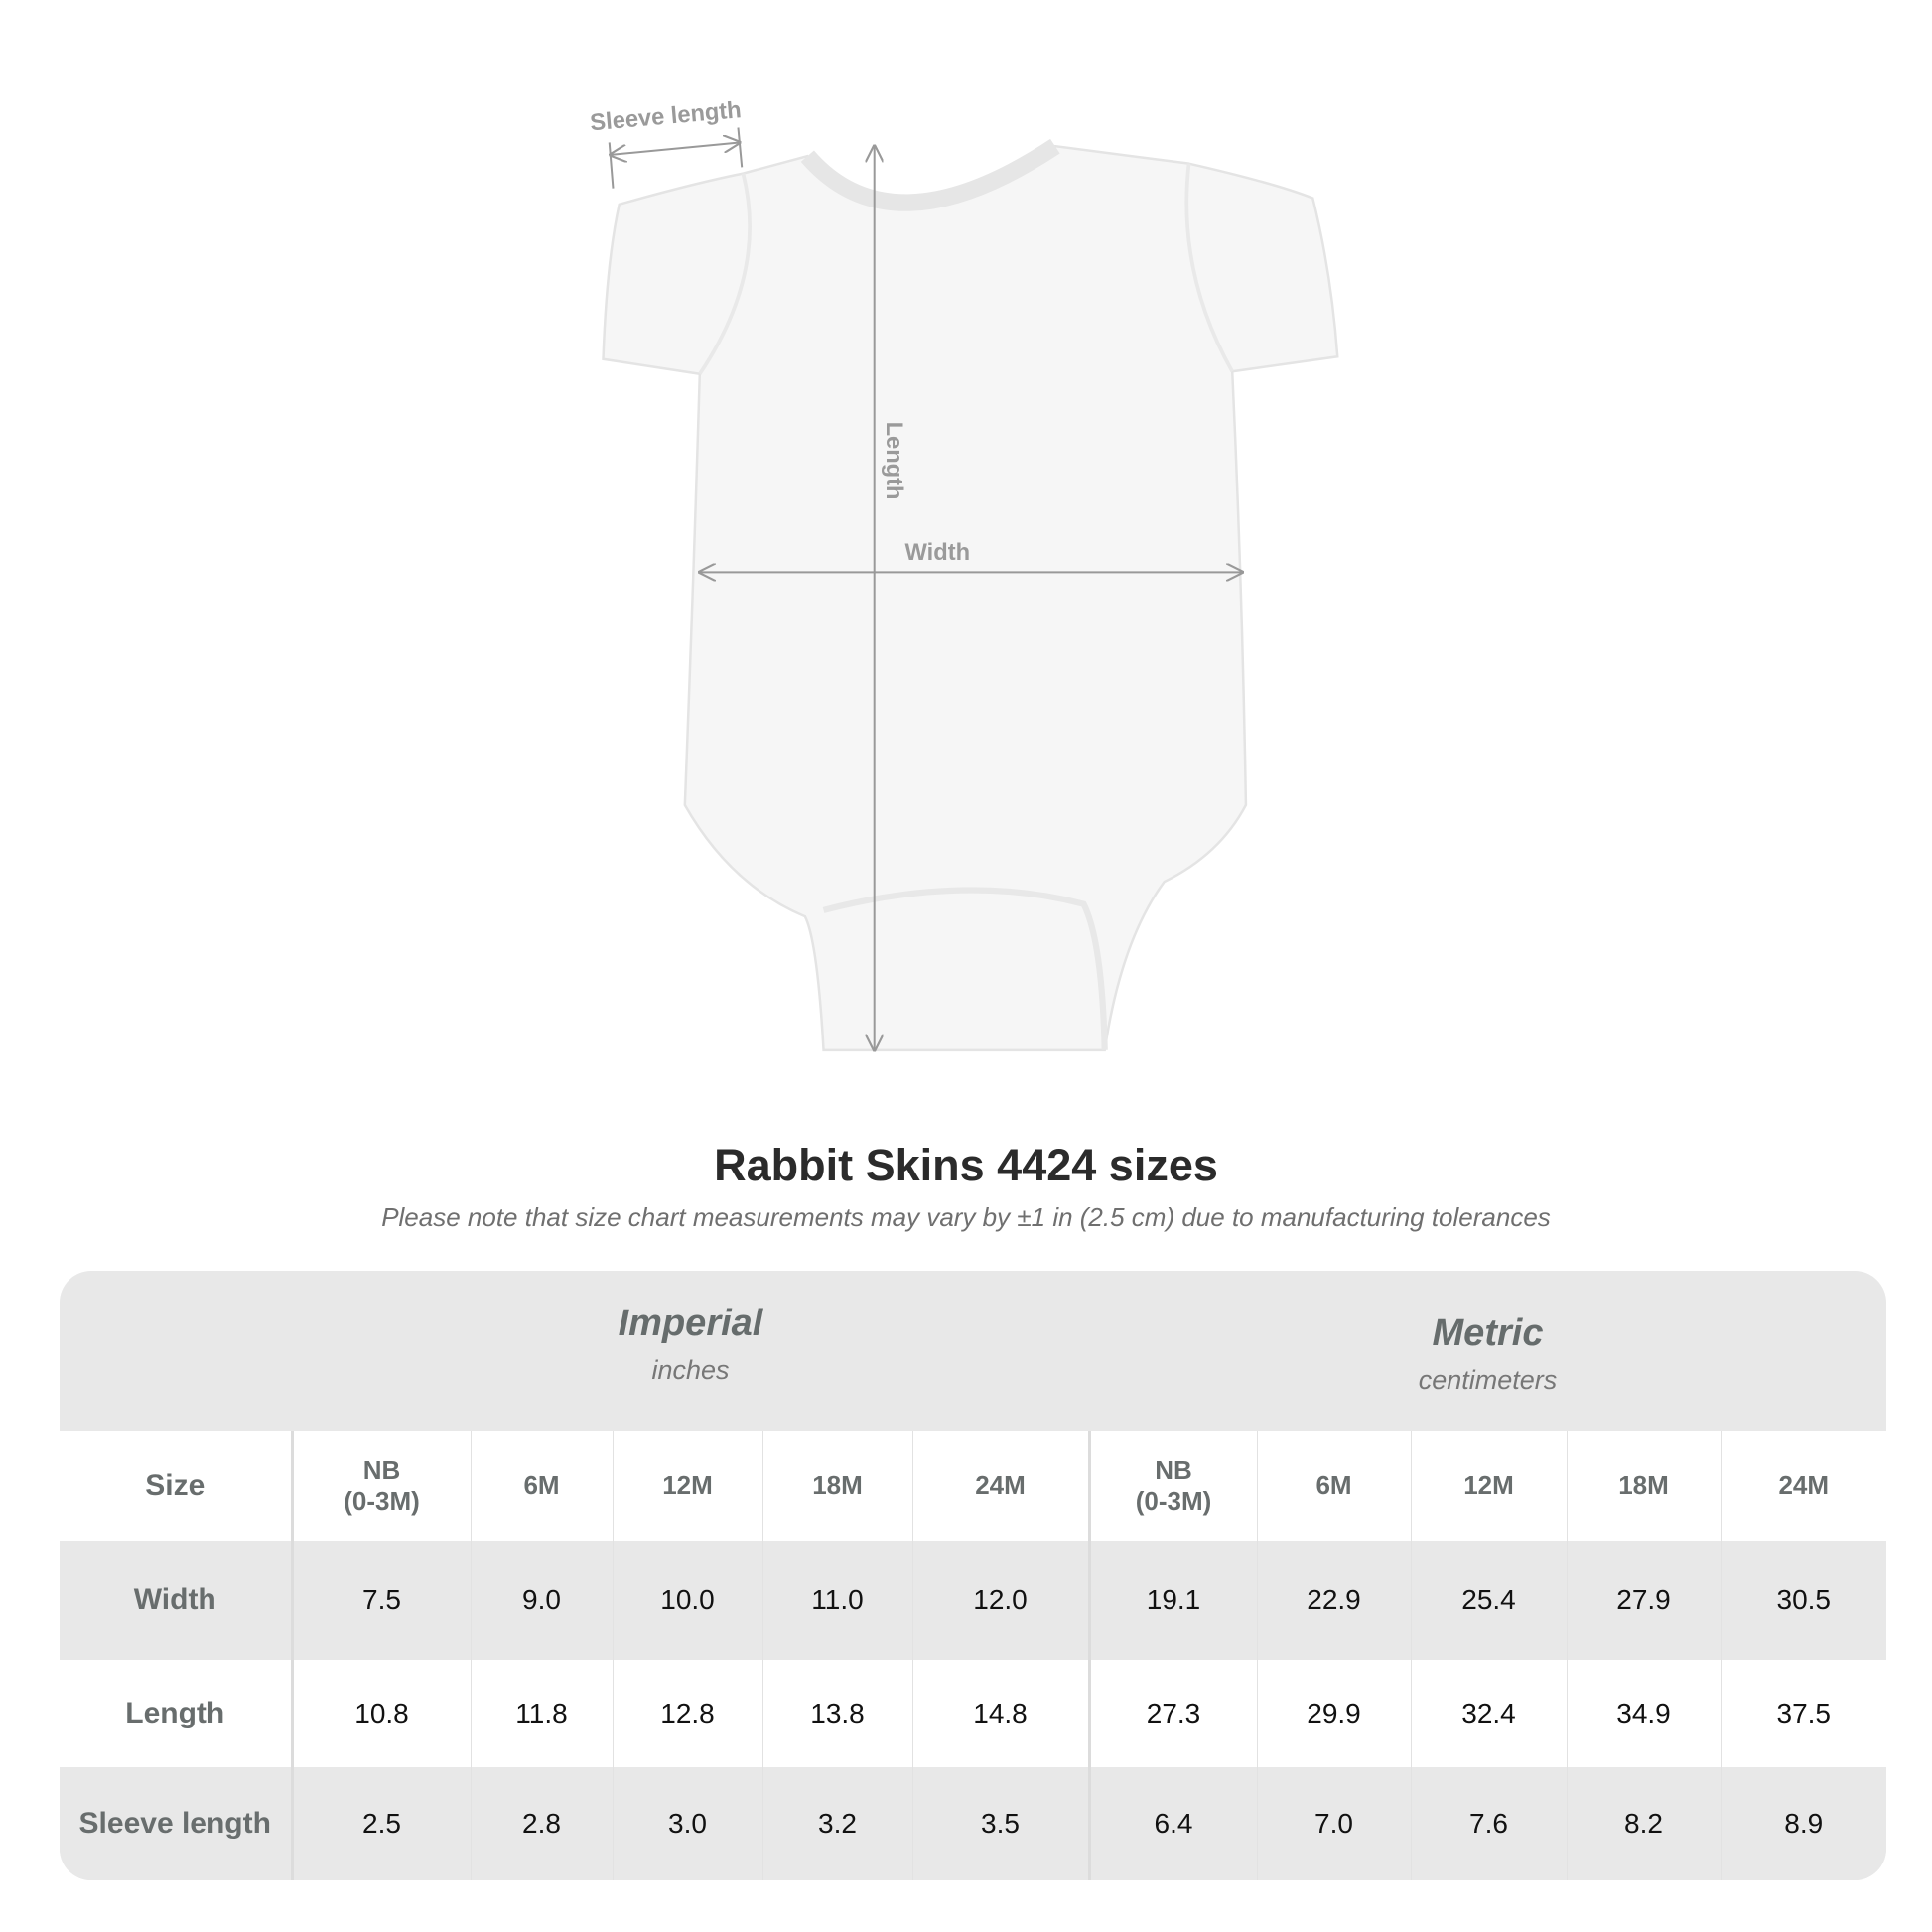  I want to click on cell: 27.3, so click(1172, 1714).